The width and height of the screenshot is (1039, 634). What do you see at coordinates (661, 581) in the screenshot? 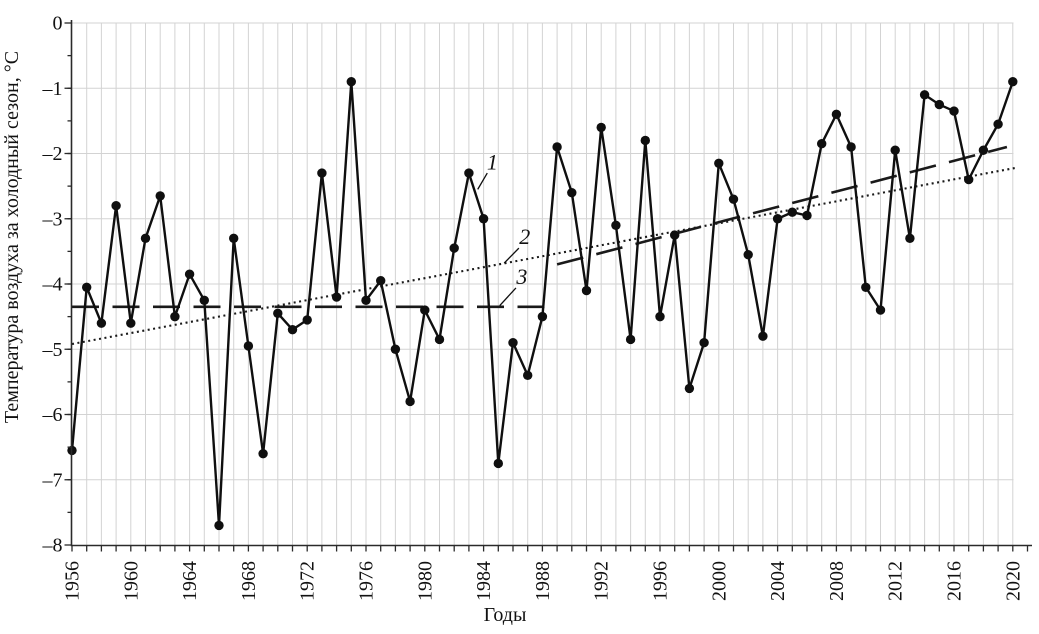
I see `x-tick-label: 1996` at bounding box center [661, 581].